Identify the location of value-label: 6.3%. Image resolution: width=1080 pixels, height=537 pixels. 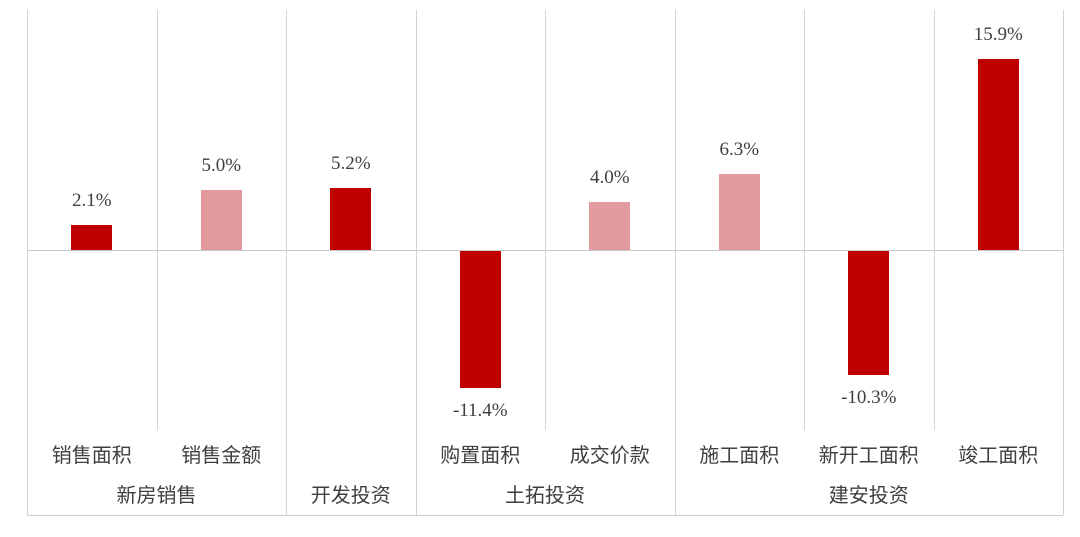
(739, 150).